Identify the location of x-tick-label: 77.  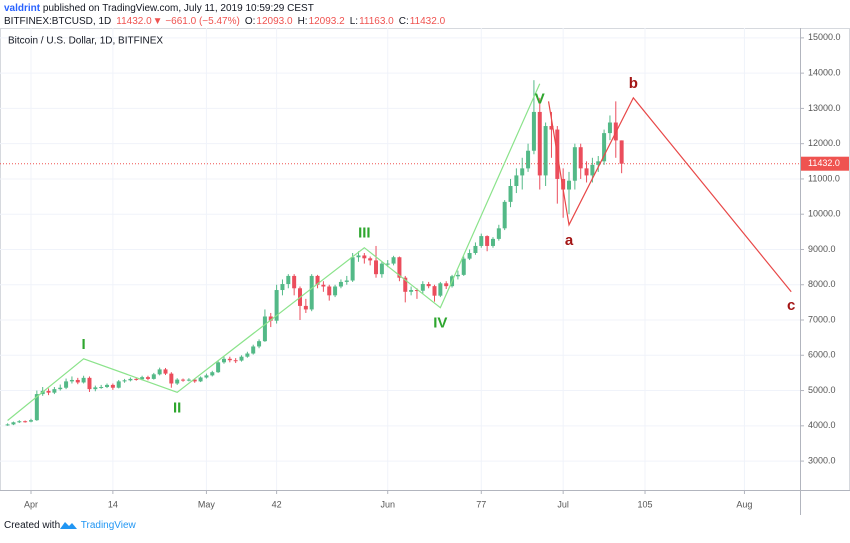
(481, 504).